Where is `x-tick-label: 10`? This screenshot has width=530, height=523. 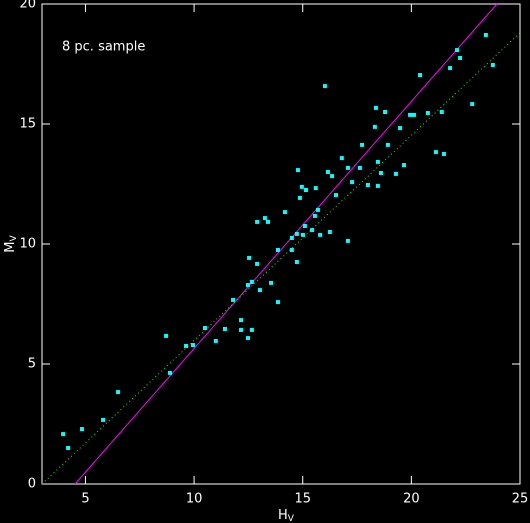
x-tick-label: 10 is located at coordinates (194, 499).